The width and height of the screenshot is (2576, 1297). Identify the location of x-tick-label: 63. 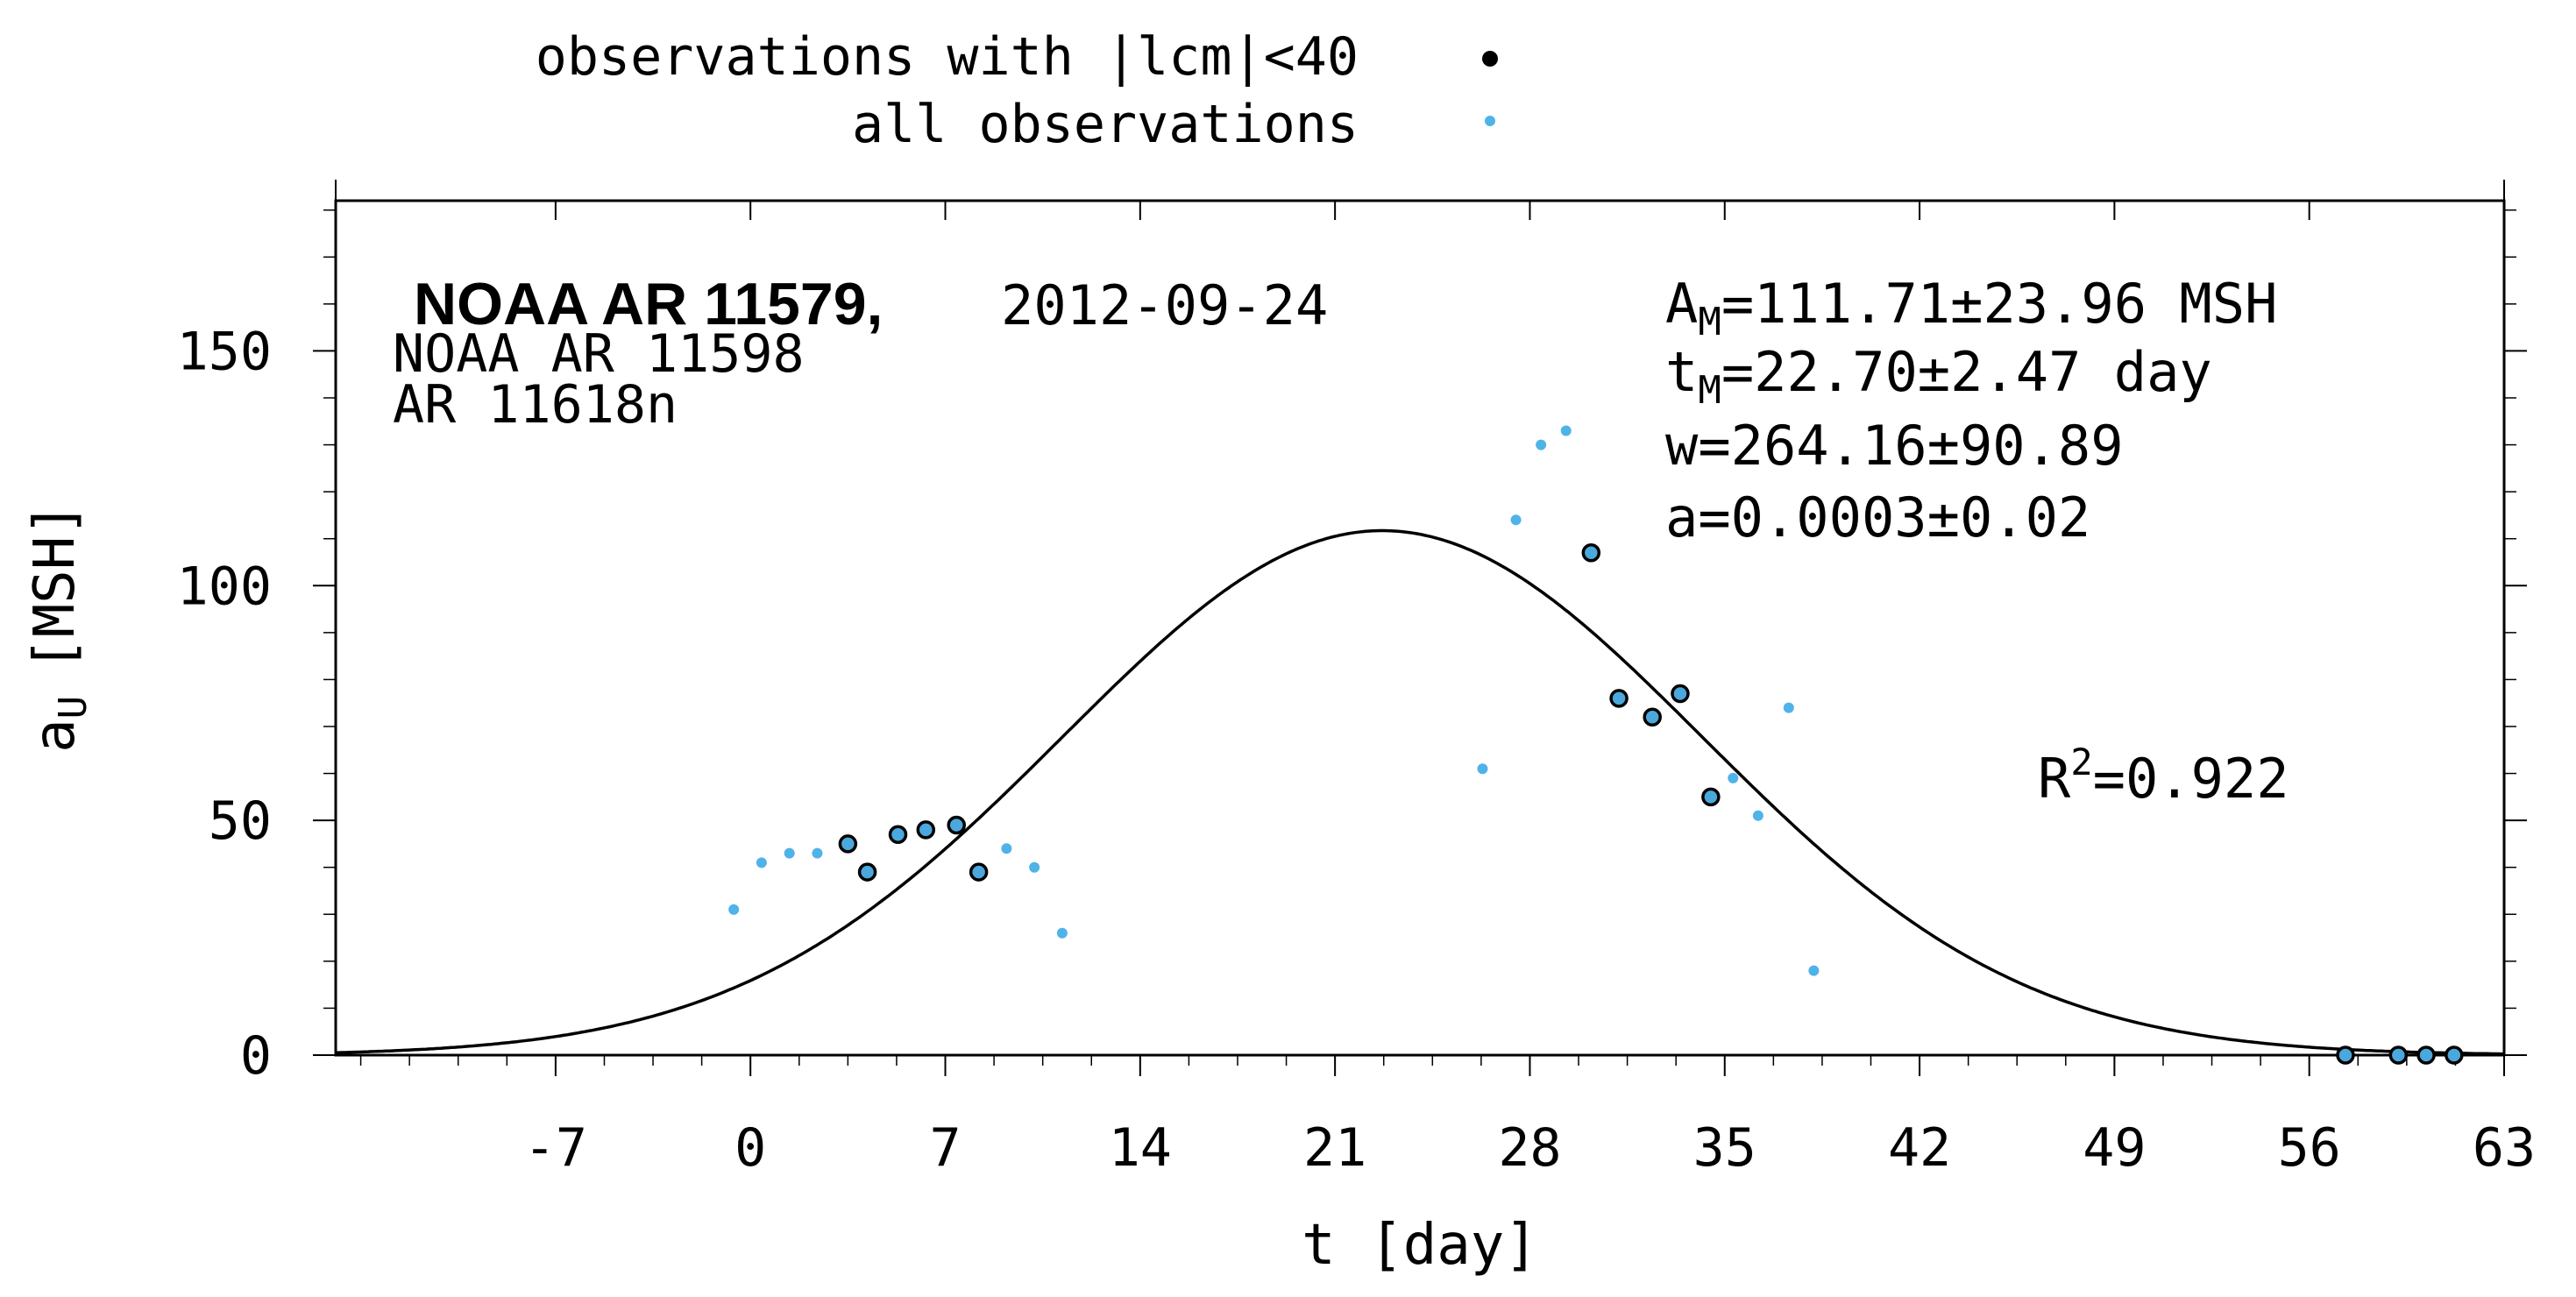
(2504, 1148).